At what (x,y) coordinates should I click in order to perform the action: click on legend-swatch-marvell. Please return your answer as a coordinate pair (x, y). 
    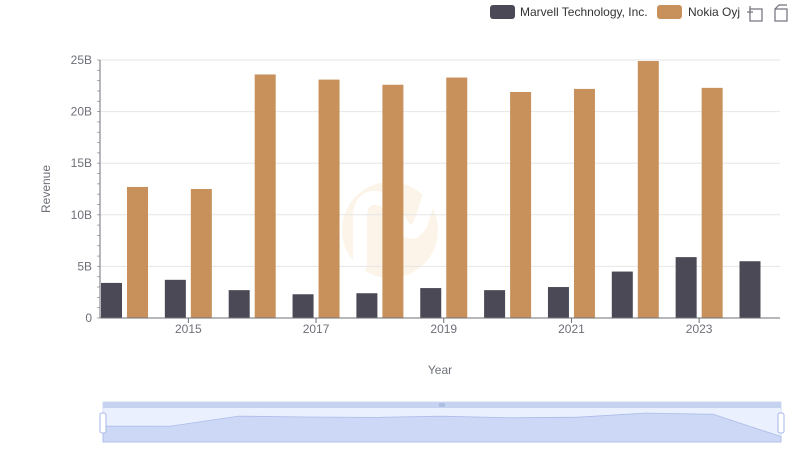
    Looking at the image, I should click on (502, 12).